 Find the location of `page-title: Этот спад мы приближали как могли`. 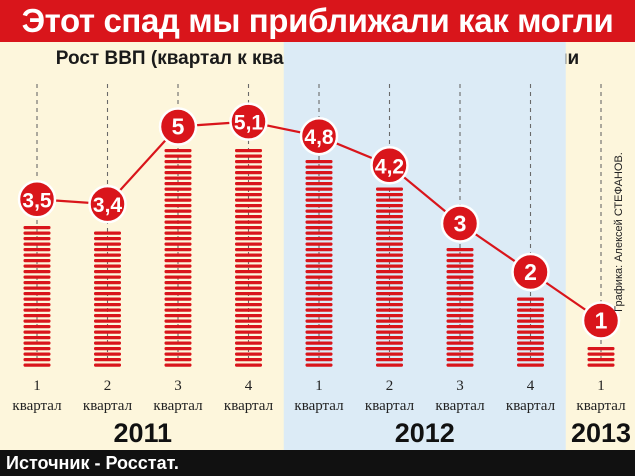

page-title: Этот спад мы приближали как могли is located at coordinates (317, 21).